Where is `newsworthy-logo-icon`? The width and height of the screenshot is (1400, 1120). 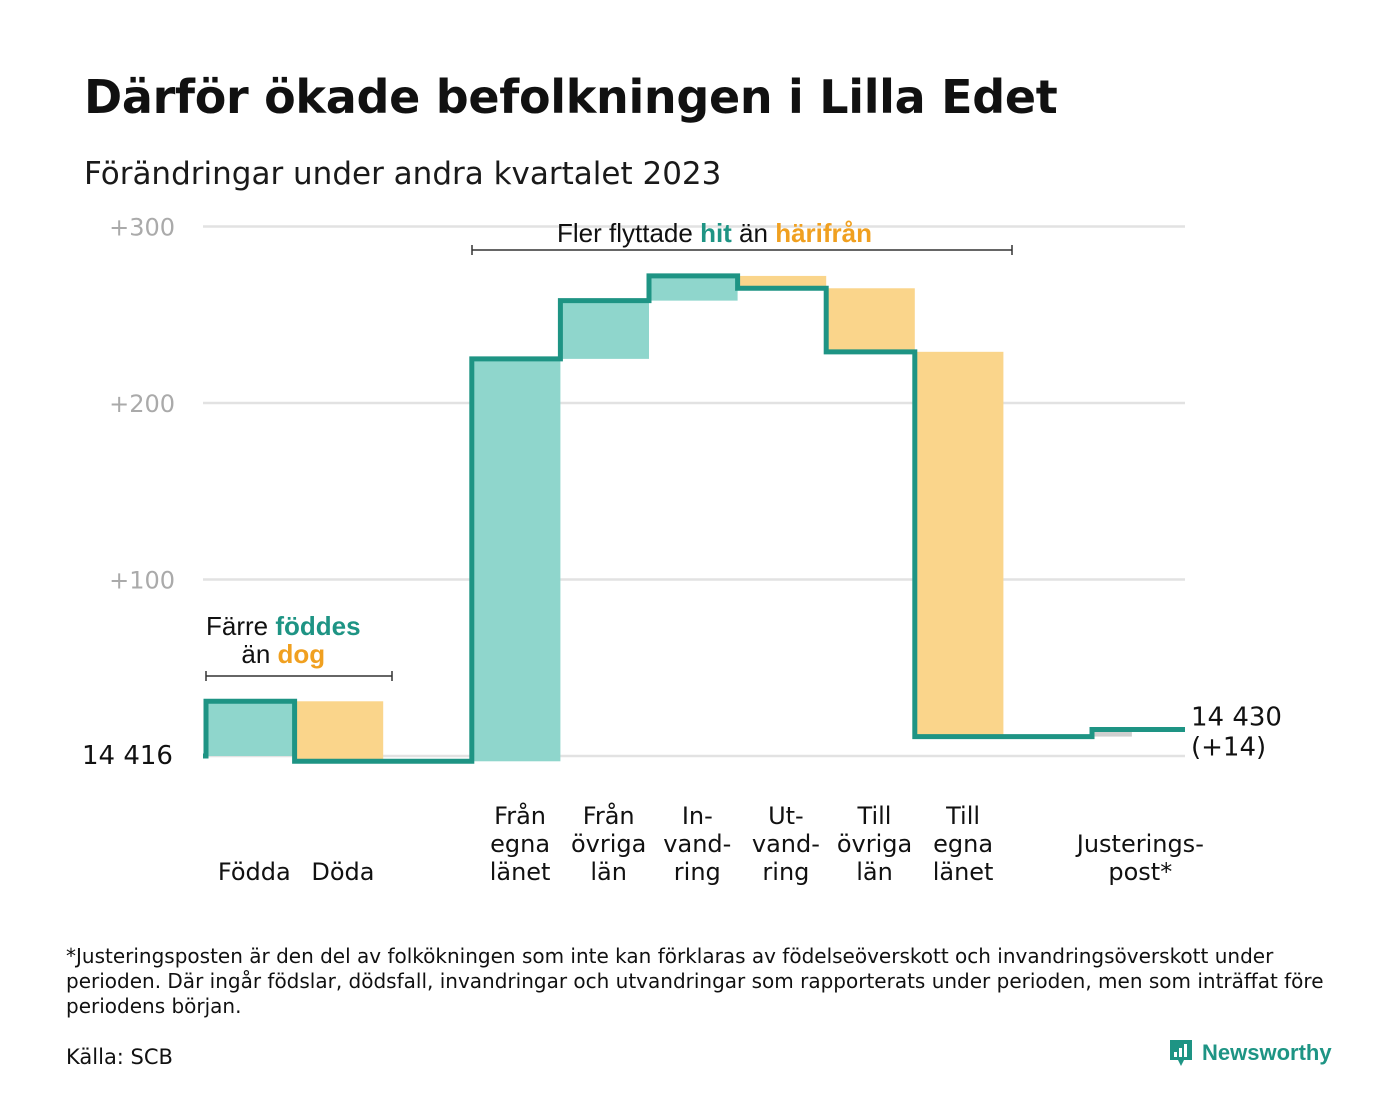 newsworthy-logo-icon is located at coordinates (1181, 1053).